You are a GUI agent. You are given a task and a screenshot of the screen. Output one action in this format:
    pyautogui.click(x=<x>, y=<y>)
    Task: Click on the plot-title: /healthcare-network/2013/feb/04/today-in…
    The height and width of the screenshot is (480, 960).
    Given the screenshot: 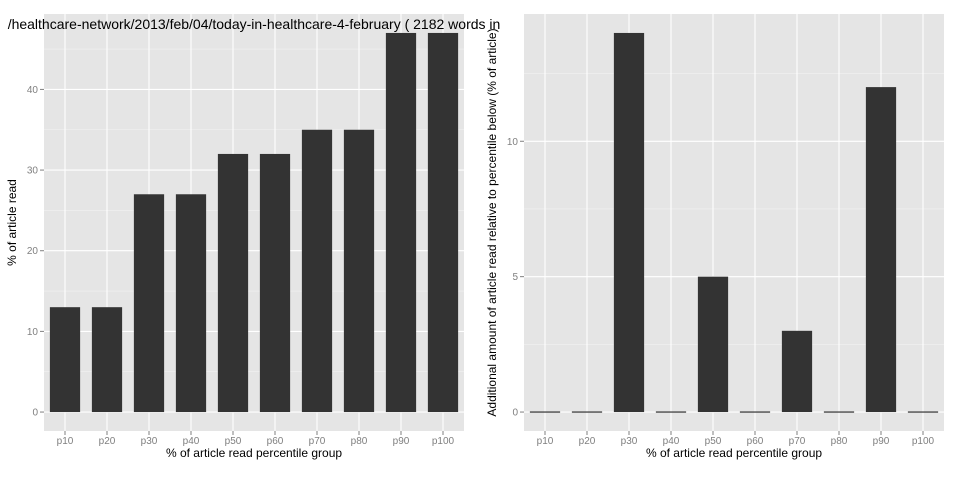 What is the action you would take?
    pyautogui.click(x=254, y=24)
    